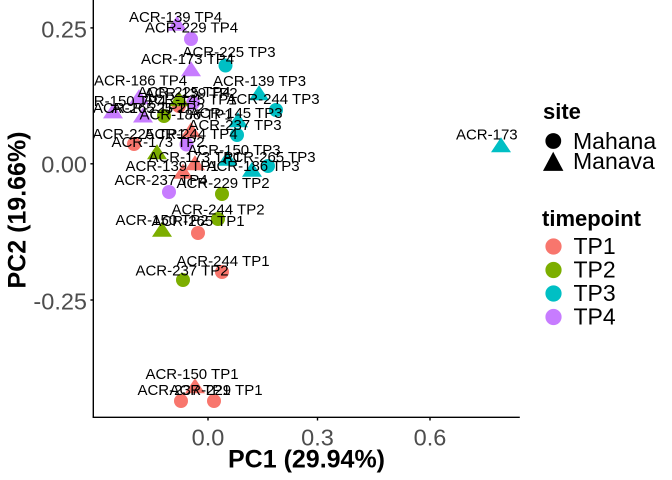  I want to click on svg-text: ACR-186 TP4, so click(140, 81).